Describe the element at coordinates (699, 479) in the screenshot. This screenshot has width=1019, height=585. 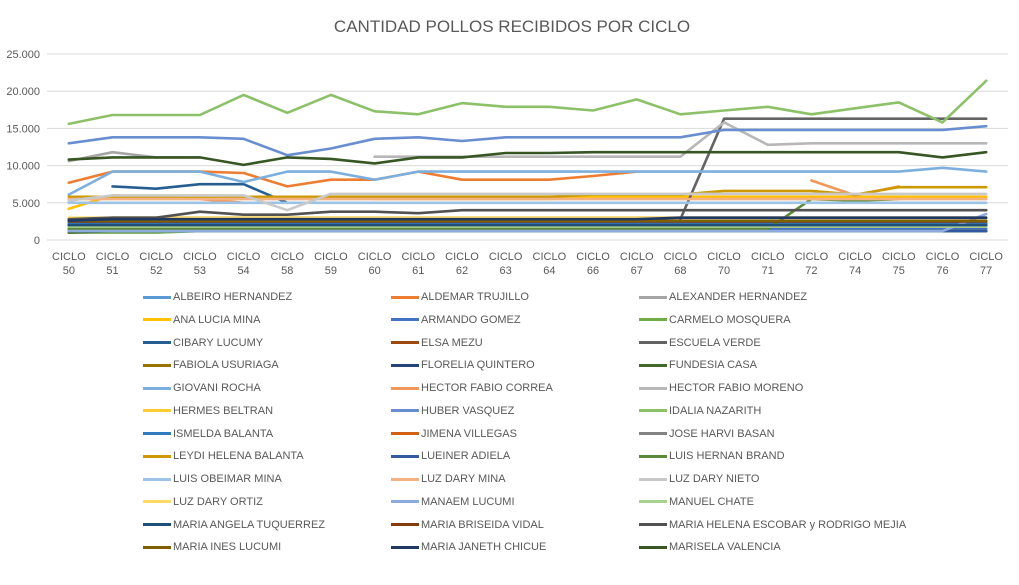
I see `legend-item: LUZ DARY NIETO` at that location.